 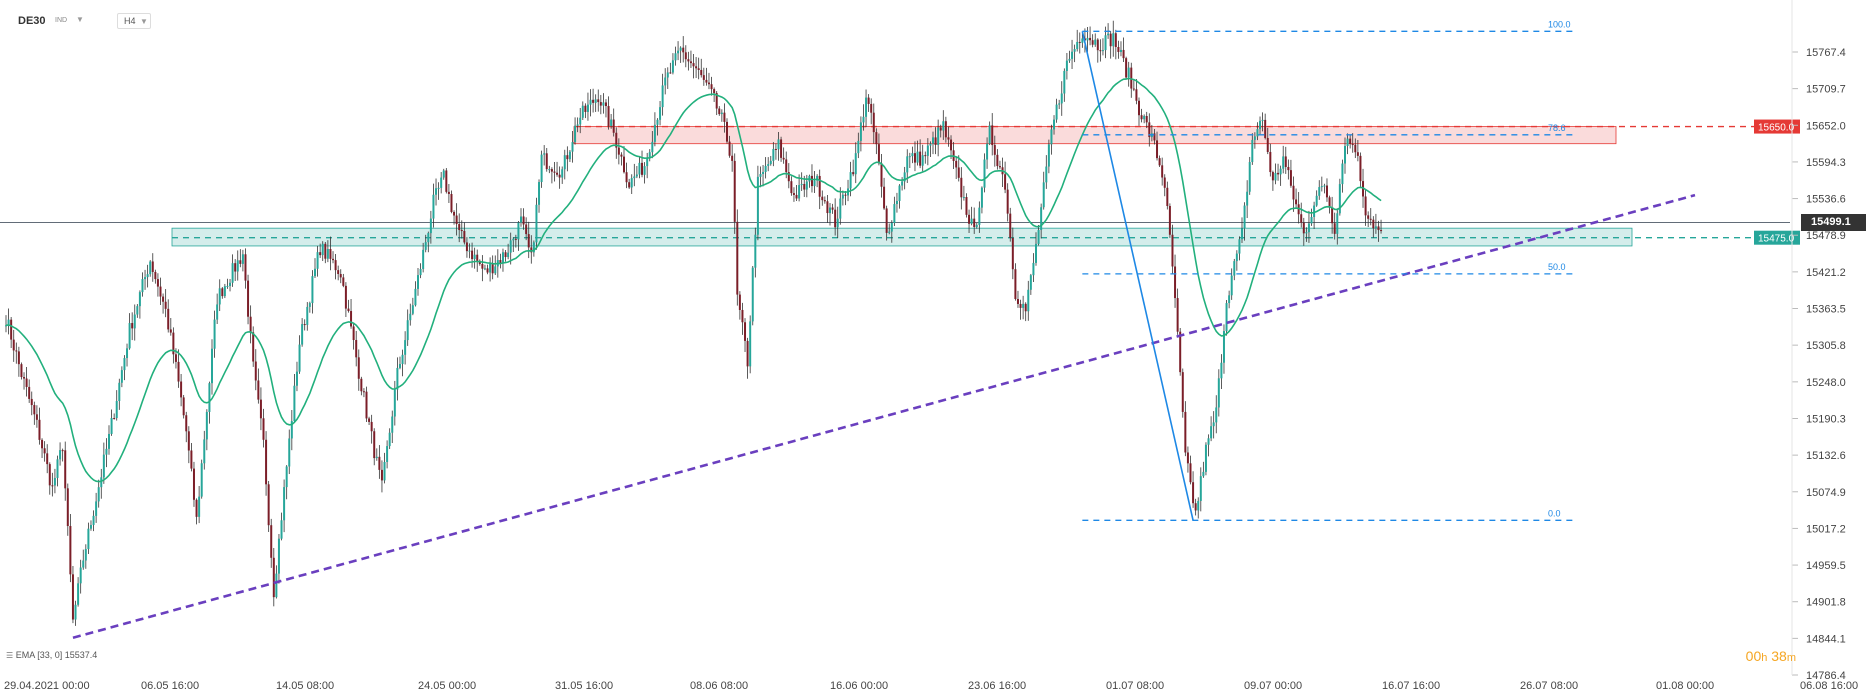 I want to click on y-tick-label: 15017.2, so click(x=1826, y=529).